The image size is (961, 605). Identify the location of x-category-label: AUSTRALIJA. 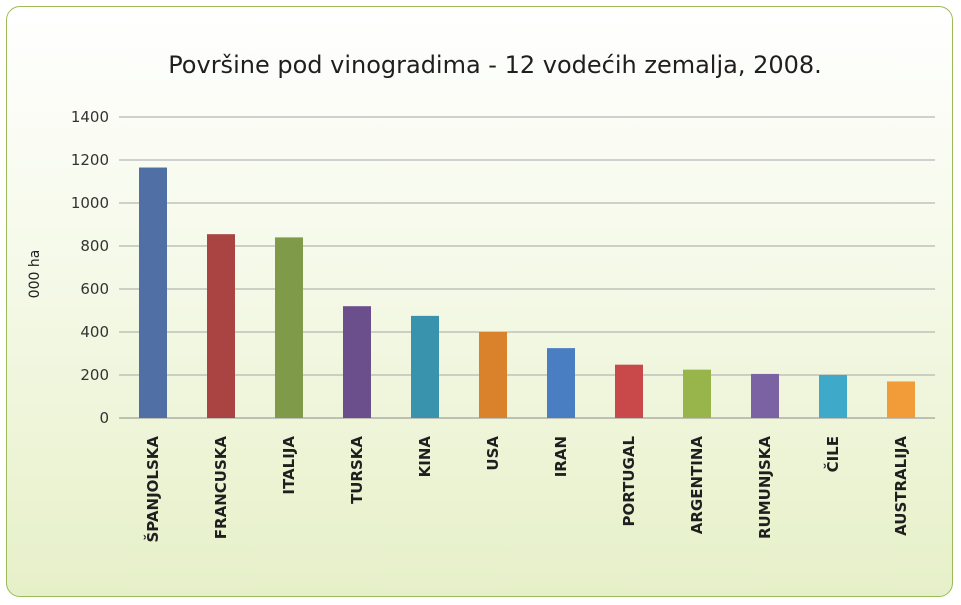
(901, 486).